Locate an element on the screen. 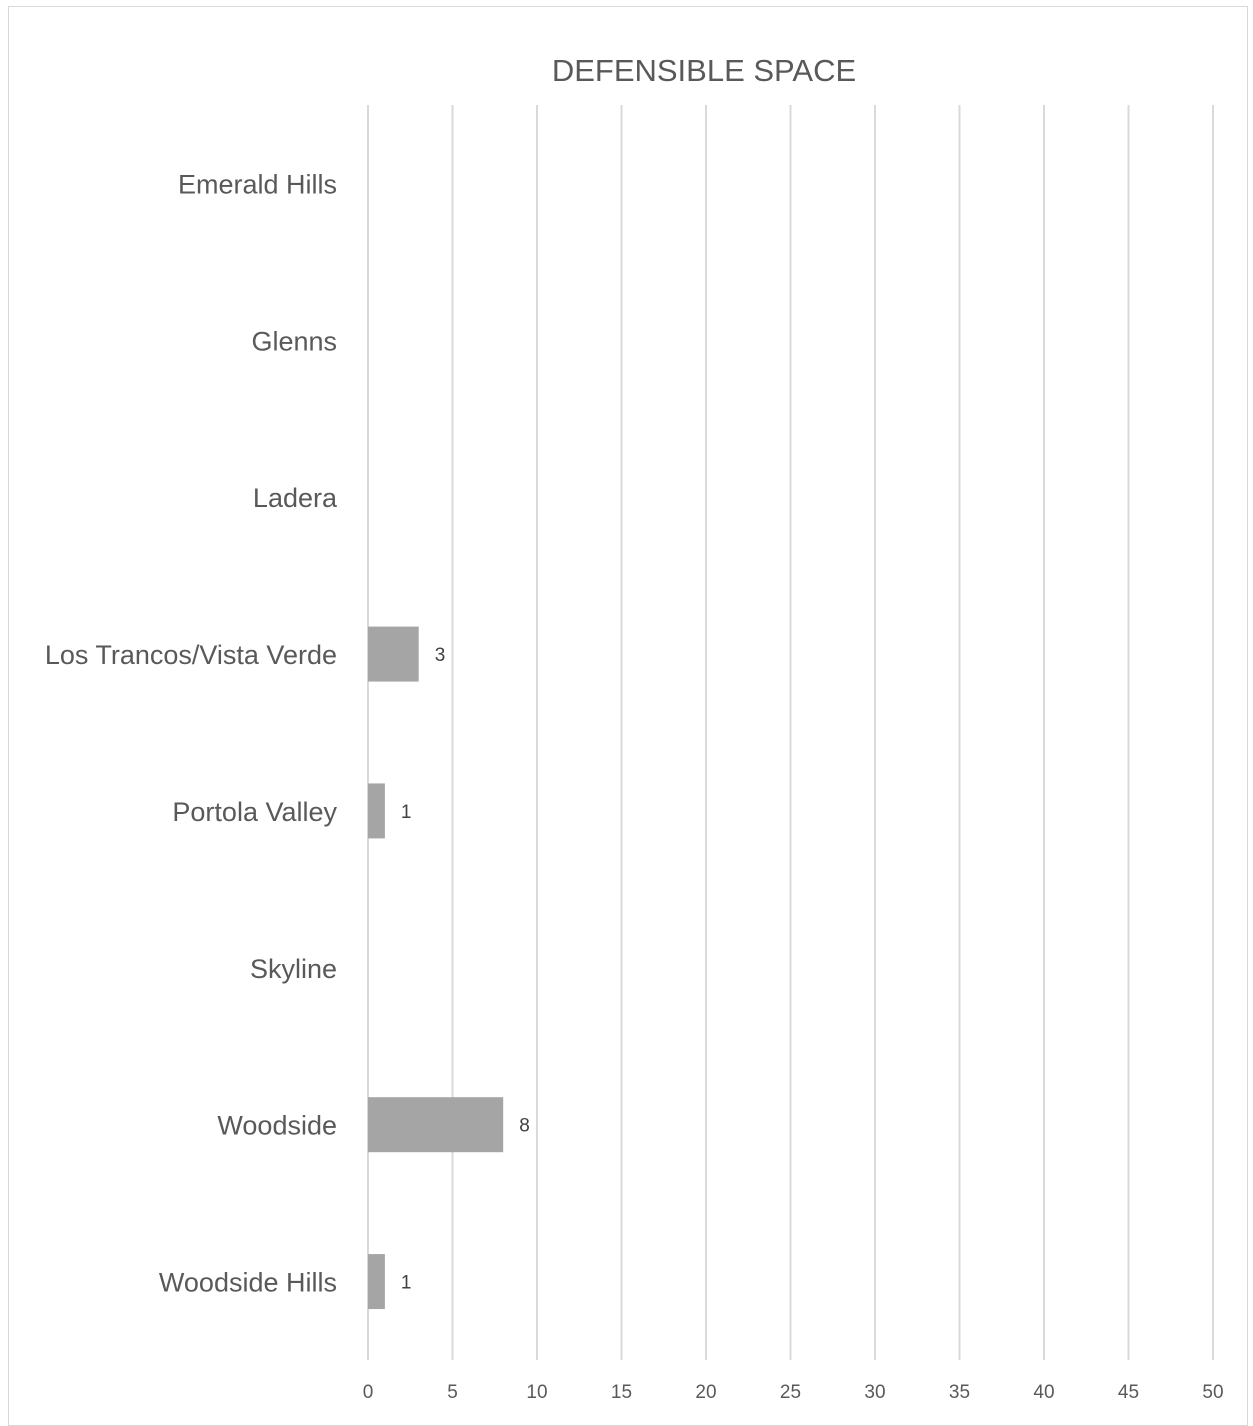  x-tick-label: 5 is located at coordinates (452, 1392).